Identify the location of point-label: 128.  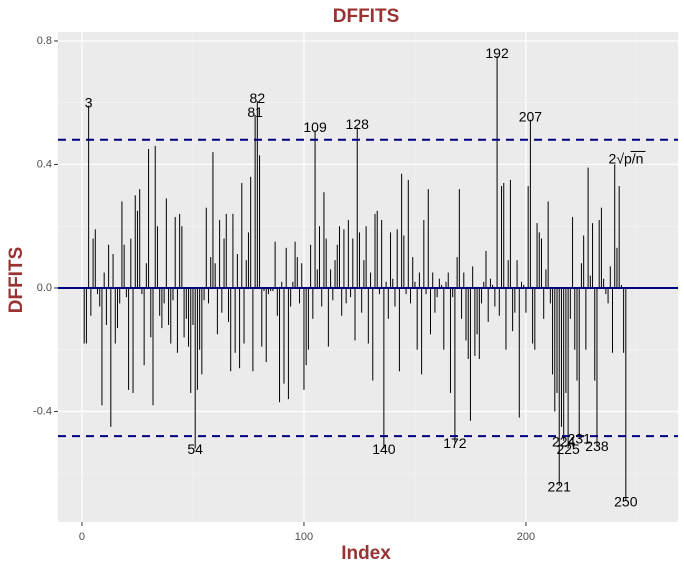
(358, 124).